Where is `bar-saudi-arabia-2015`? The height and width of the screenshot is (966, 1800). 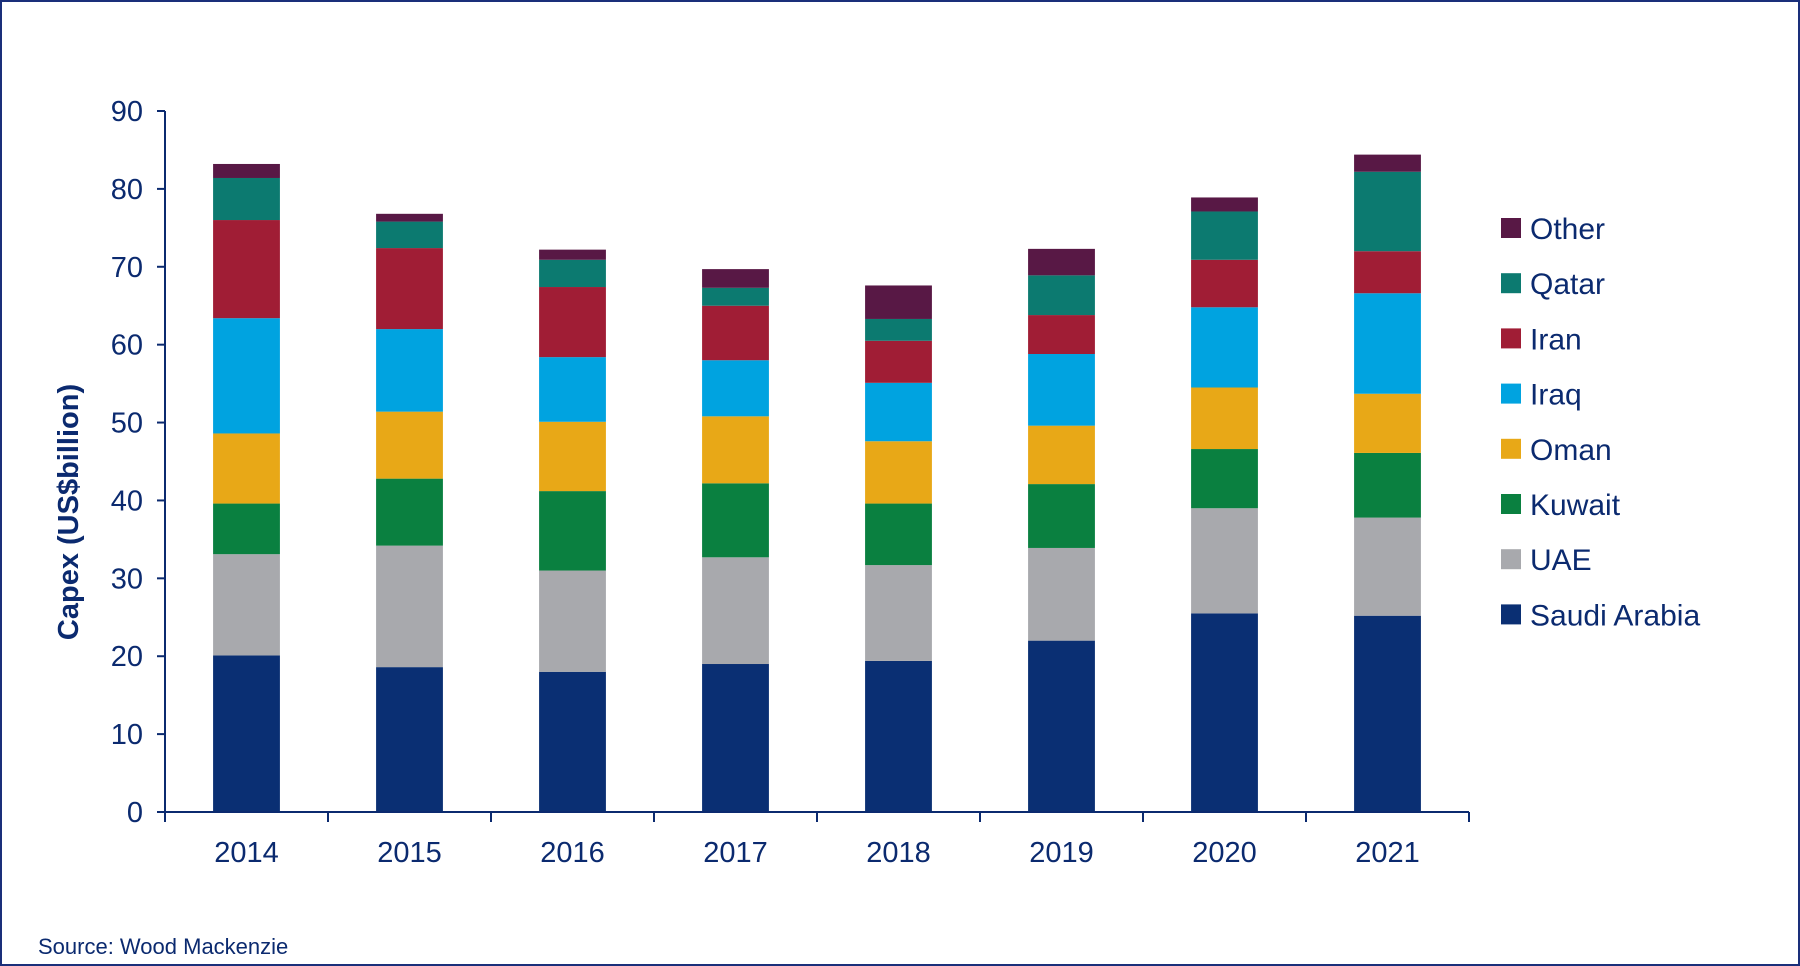
bar-saudi-arabia-2015 is located at coordinates (409, 739).